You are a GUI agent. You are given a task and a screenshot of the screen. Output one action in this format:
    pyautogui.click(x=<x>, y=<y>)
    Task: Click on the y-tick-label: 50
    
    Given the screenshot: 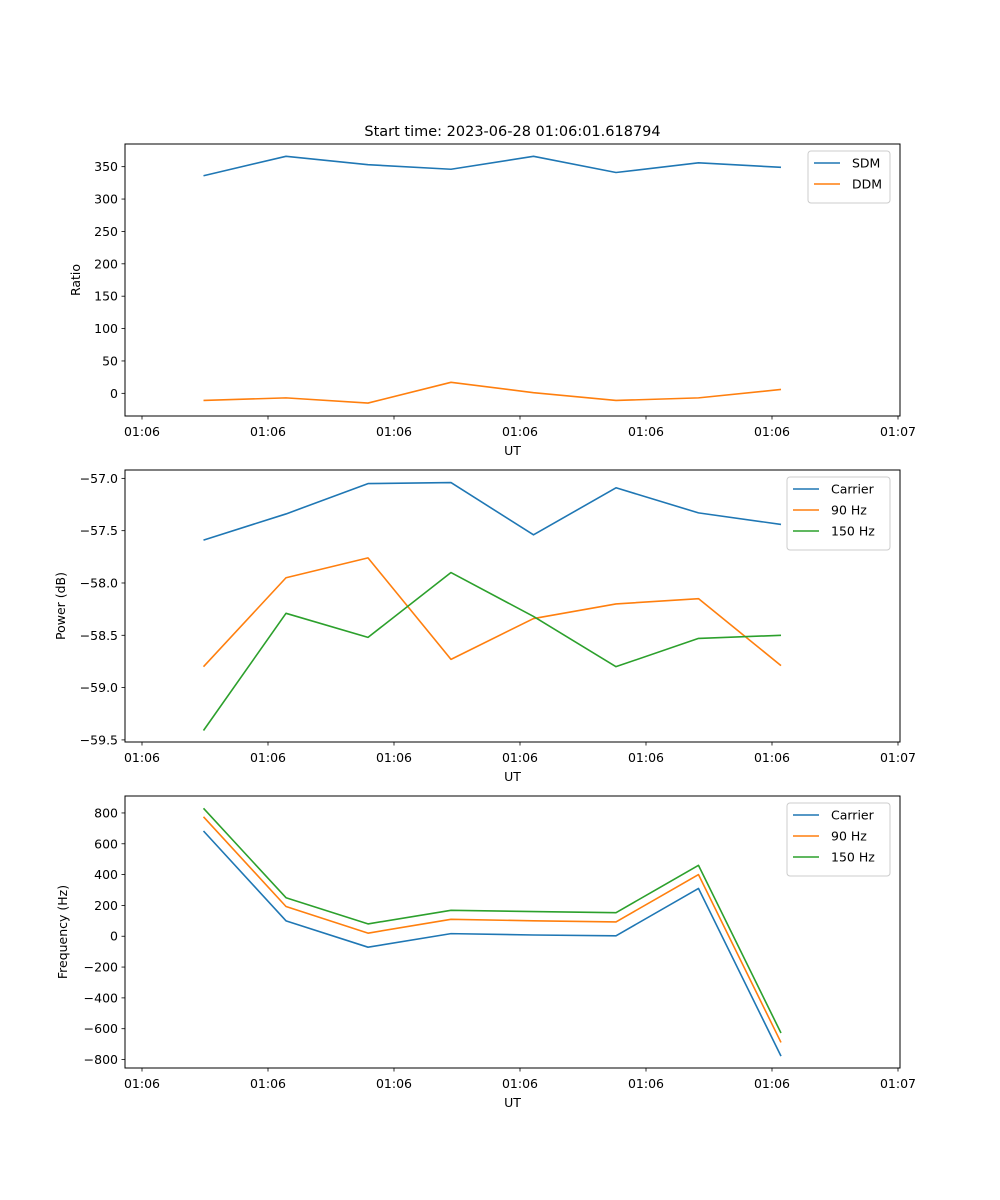 What is the action you would take?
    pyautogui.click(x=110, y=360)
    